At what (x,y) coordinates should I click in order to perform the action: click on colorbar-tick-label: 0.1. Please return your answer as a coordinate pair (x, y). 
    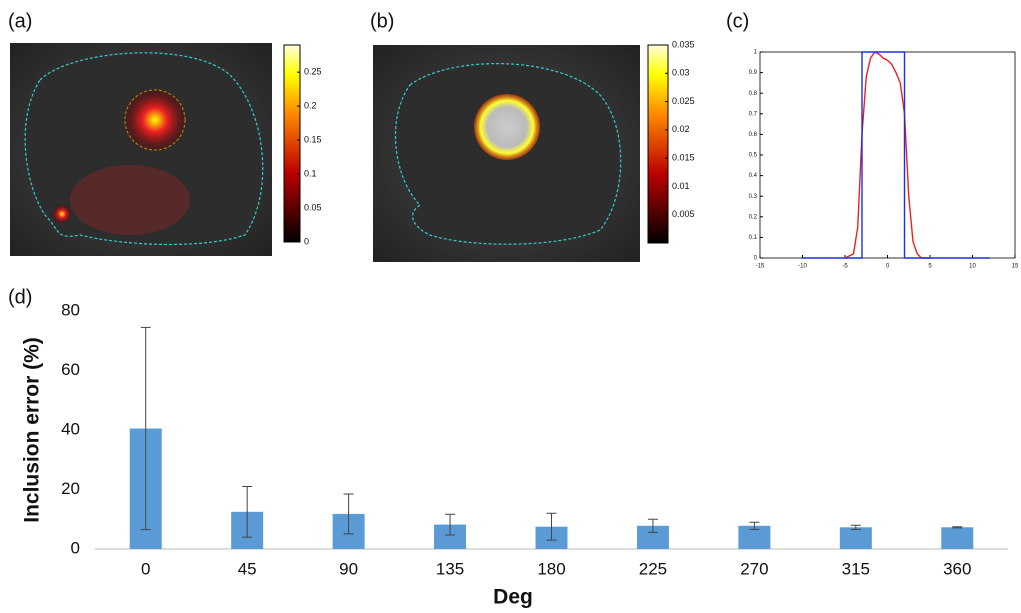
    Looking at the image, I should click on (310, 173).